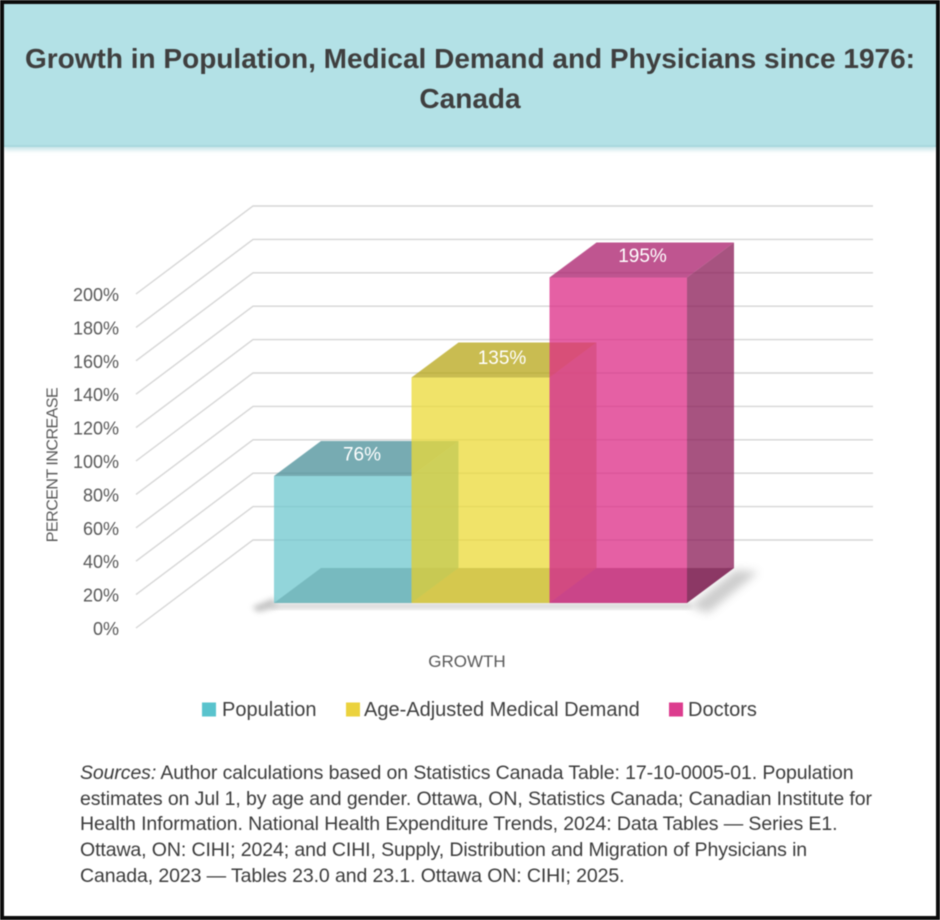 Image resolution: width=940 pixels, height=920 pixels. I want to click on svg-text: 160%, so click(96, 362).